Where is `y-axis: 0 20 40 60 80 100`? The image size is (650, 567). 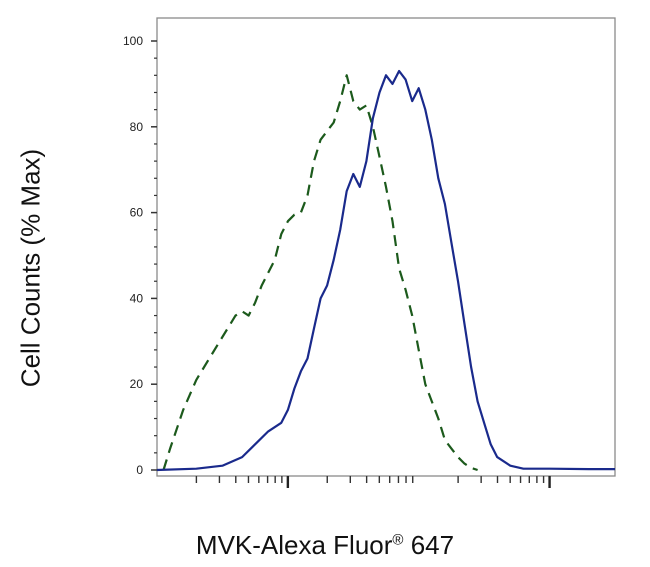 y-axis: 0 20 40 60 80 100 is located at coordinates (140, 255).